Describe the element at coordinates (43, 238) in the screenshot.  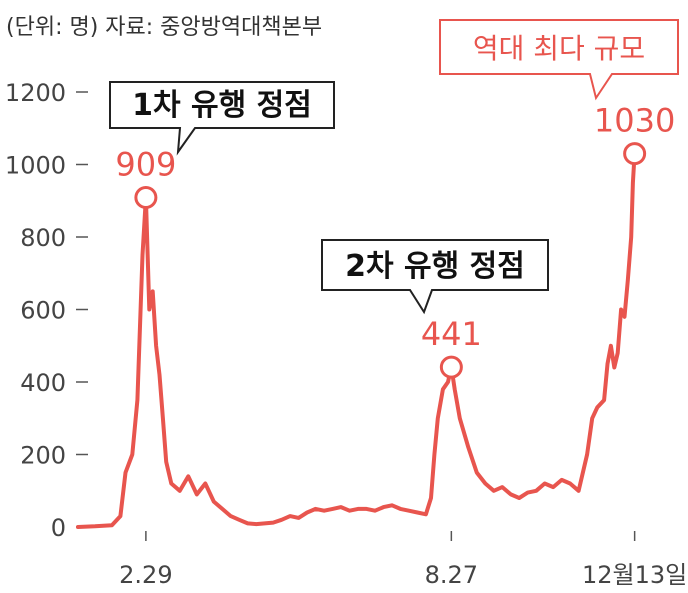
I see `y-tick-label: 800` at that location.